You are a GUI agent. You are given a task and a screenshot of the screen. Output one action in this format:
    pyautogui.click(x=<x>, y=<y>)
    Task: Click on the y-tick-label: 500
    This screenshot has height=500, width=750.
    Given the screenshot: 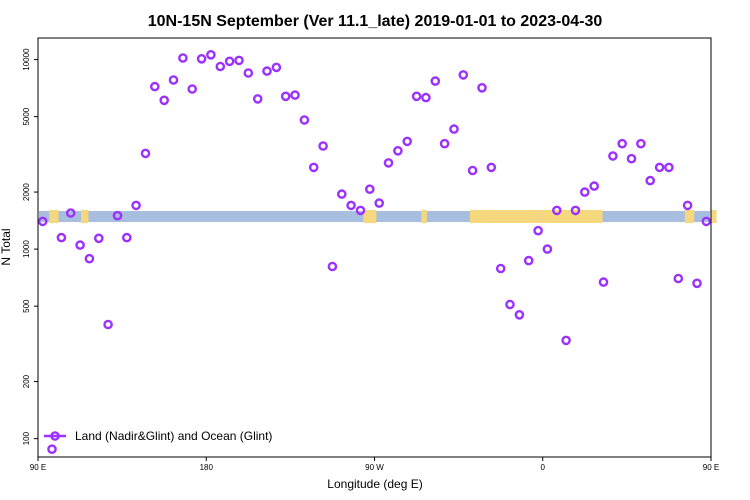 What is the action you would take?
    pyautogui.click(x=26, y=306)
    